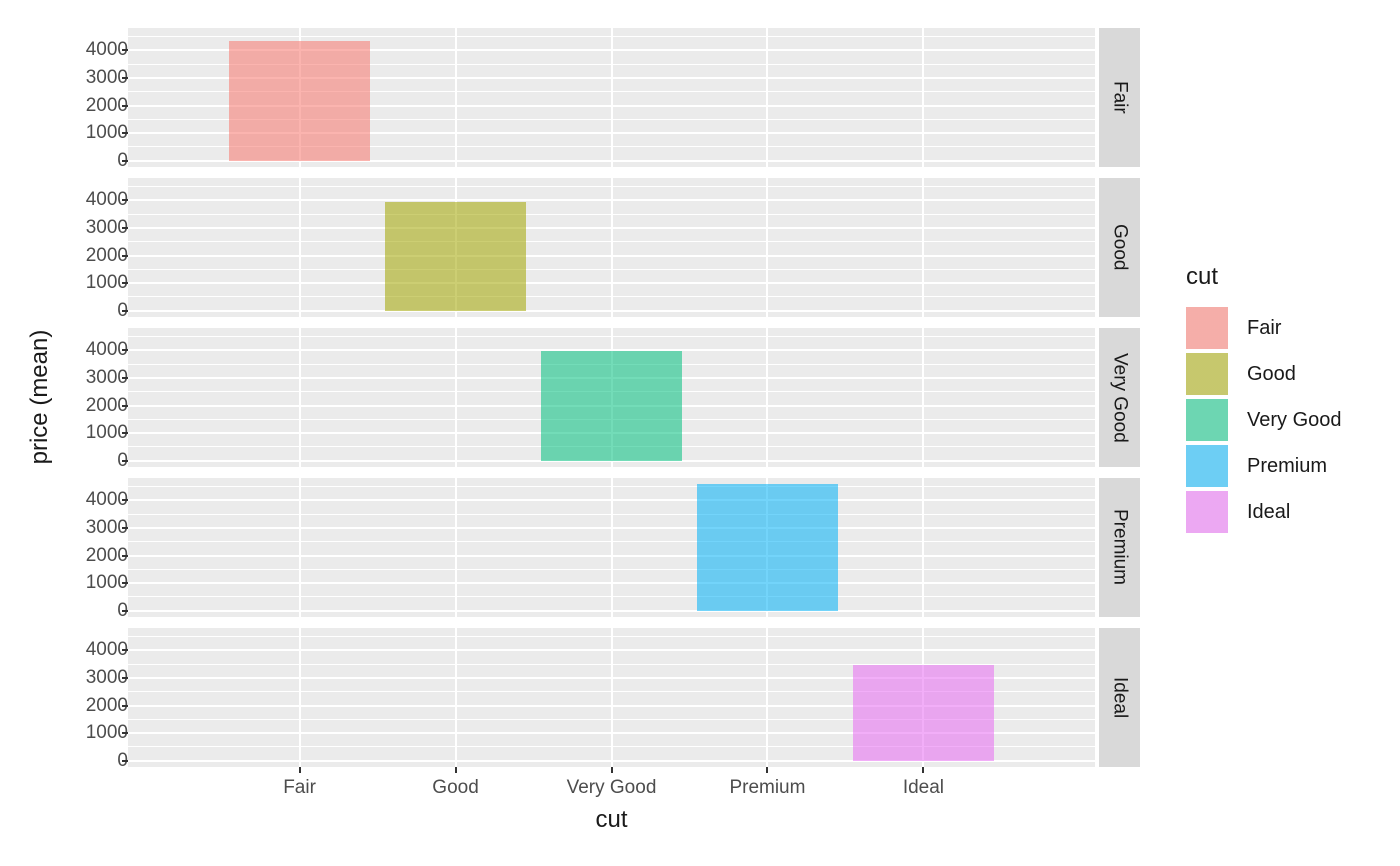 The height and width of the screenshot is (866, 1400). I want to click on bar-good, so click(455, 256).